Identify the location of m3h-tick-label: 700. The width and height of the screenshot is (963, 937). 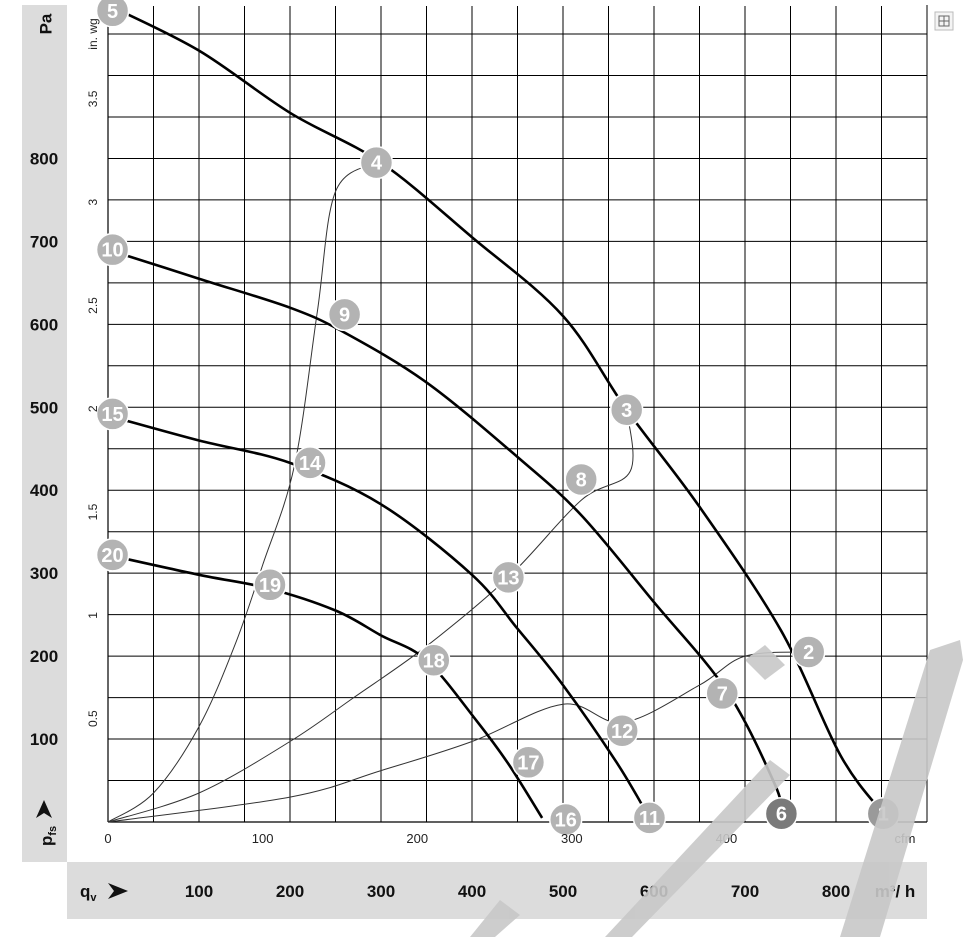
(745, 891).